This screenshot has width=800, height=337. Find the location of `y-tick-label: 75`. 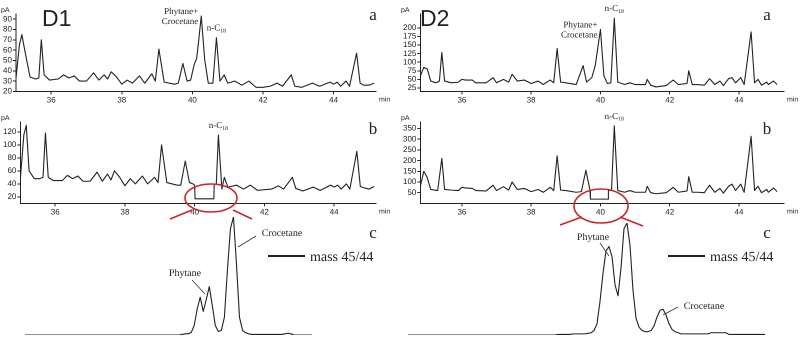

y-tick-label: 75 is located at coordinates (412, 70).